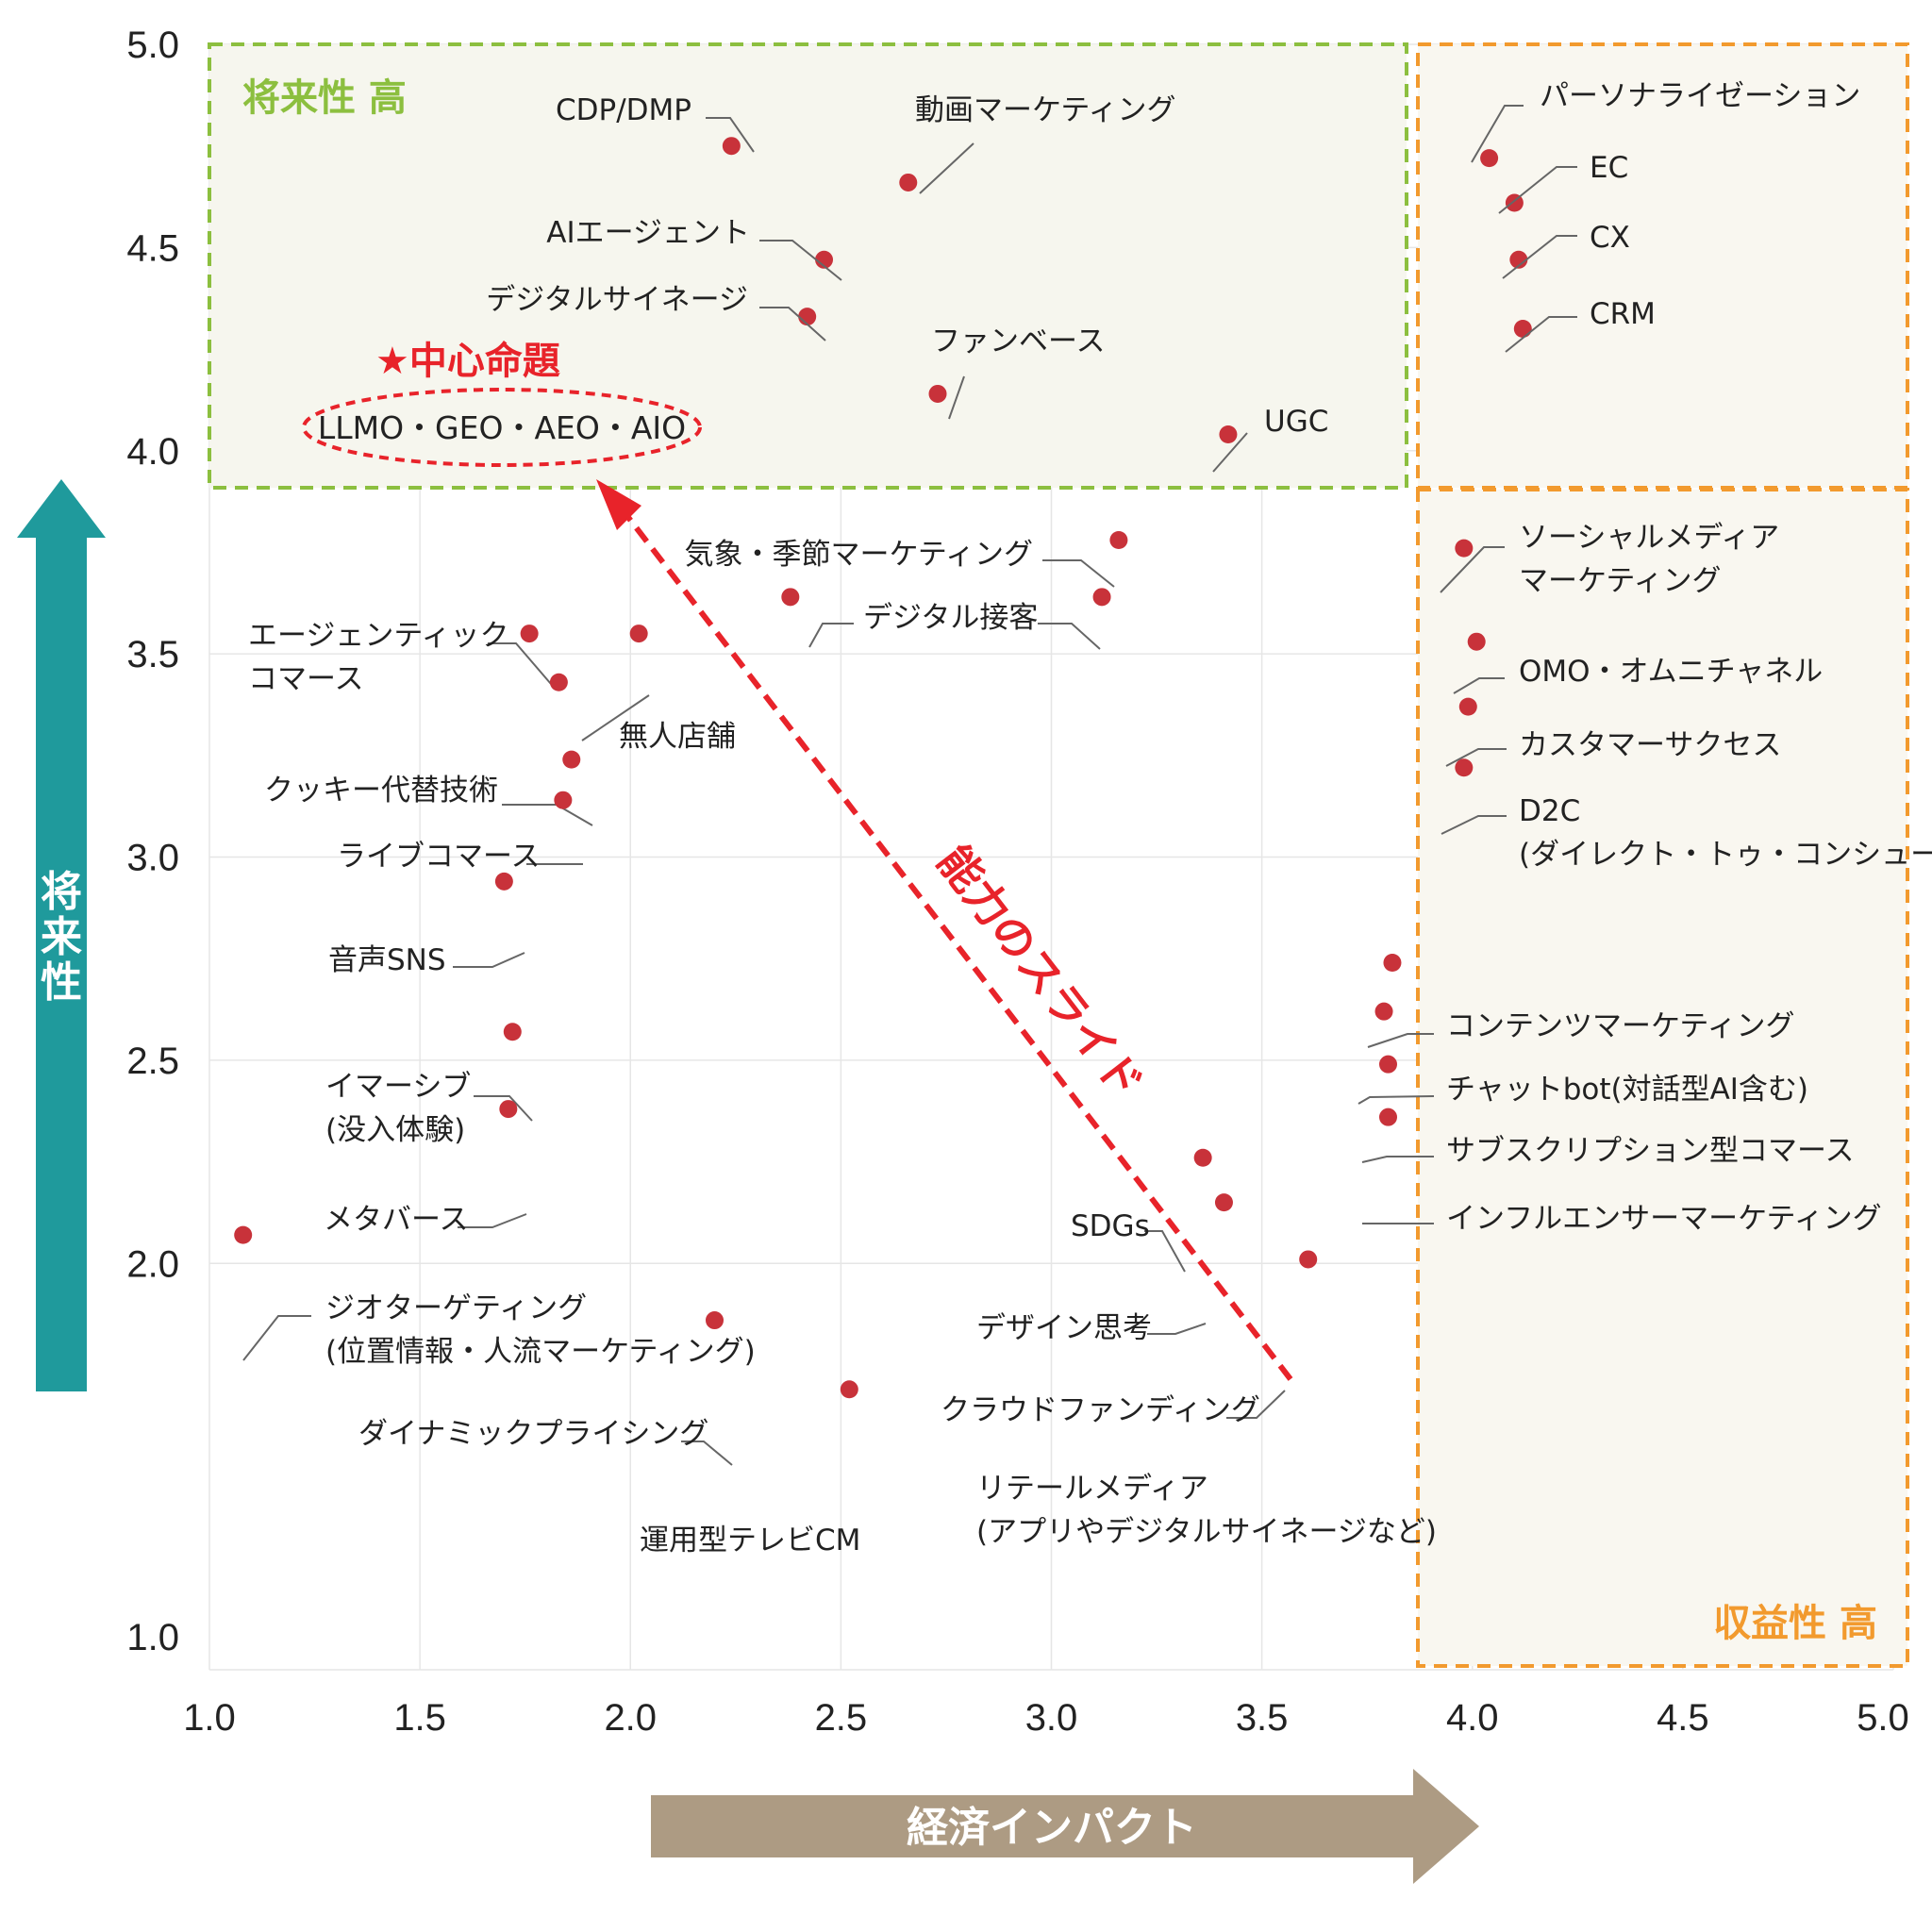 The image size is (1932, 1932). Describe the element at coordinates (456, 1308) in the screenshot. I see `point-label-line: ジオターゲティング` at that location.